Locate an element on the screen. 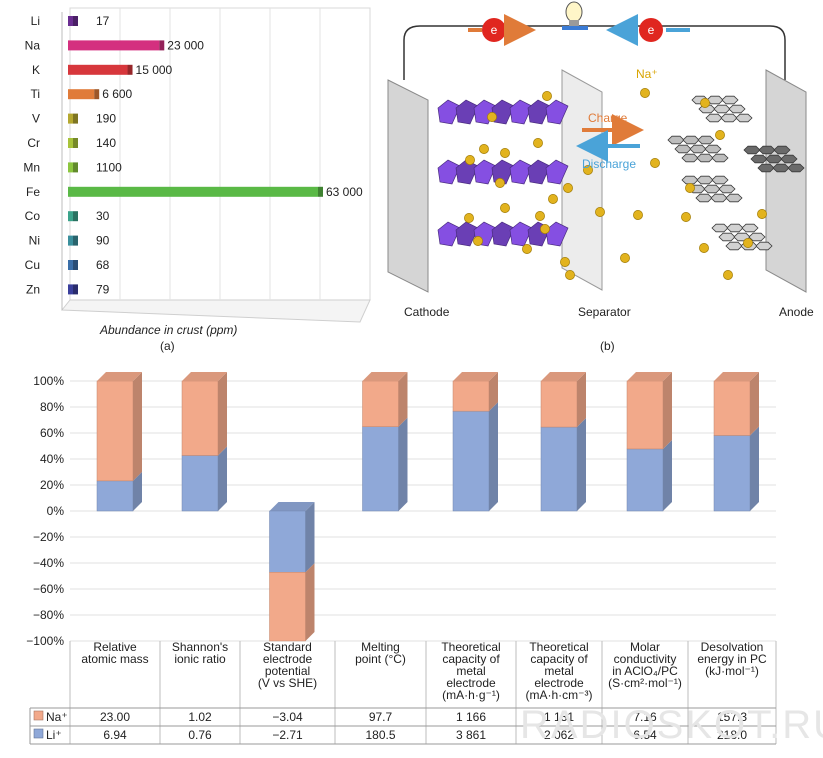 The height and width of the screenshot is (758, 823). category-label: atomic mass is located at coordinates (114, 659).